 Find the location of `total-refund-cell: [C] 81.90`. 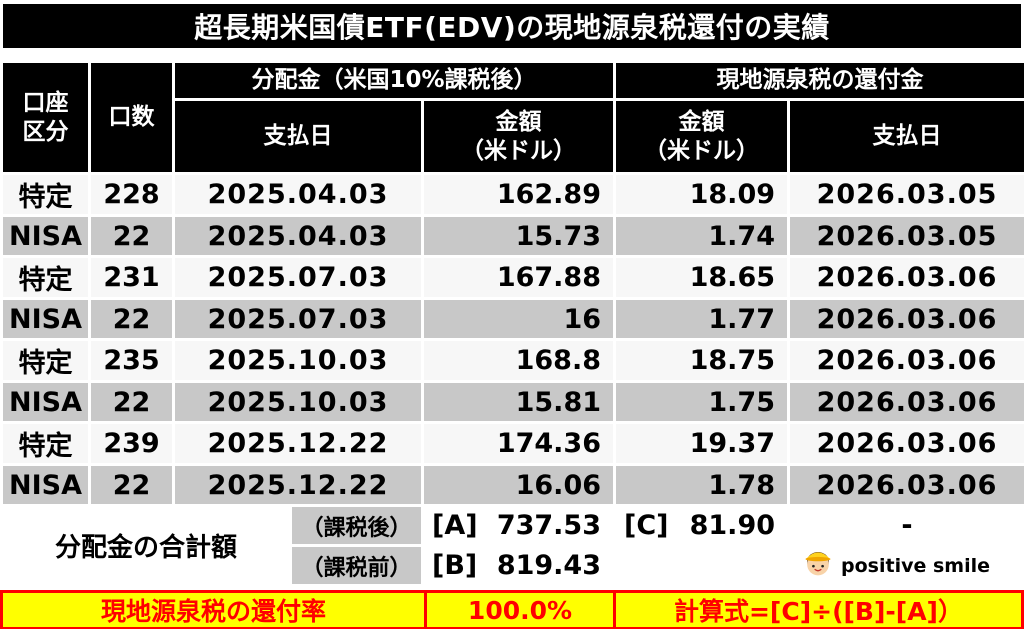

total-refund-cell: [C] 81.90 is located at coordinates (702, 525).